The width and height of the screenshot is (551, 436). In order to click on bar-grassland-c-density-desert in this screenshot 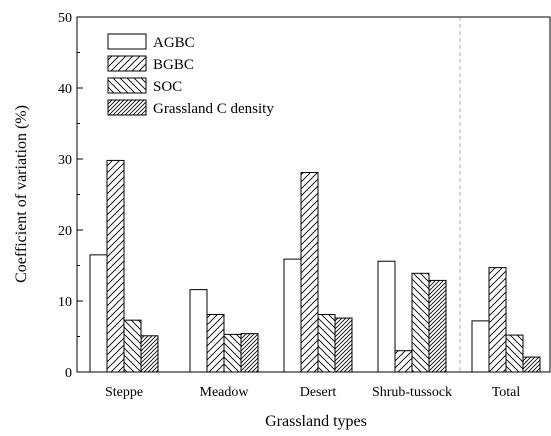, I will do `click(343, 345)`.